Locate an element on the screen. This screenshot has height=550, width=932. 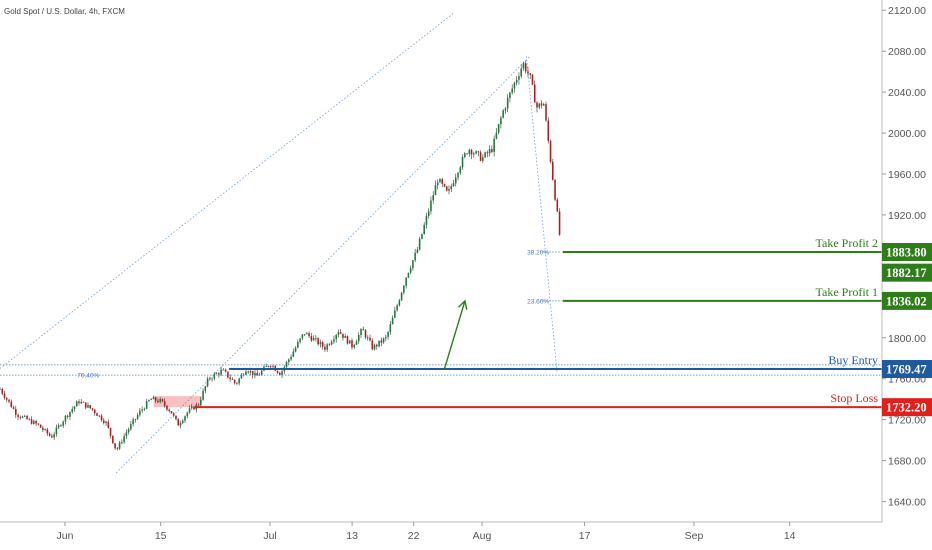
x-tick-label: Sep is located at coordinates (694, 536).